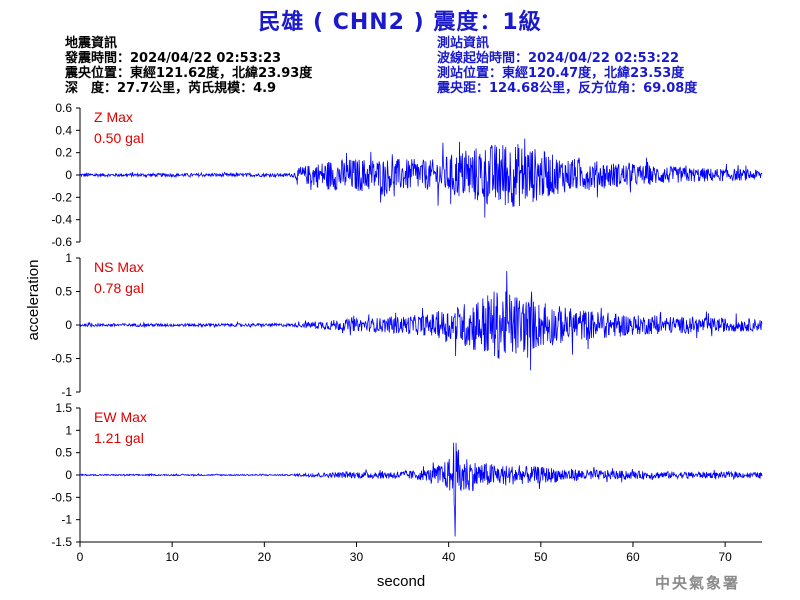  What do you see at coordinates (66, 520) in the screenshot?
I see `y-tick-label-EW: -1` at bounding box center [66, 520].